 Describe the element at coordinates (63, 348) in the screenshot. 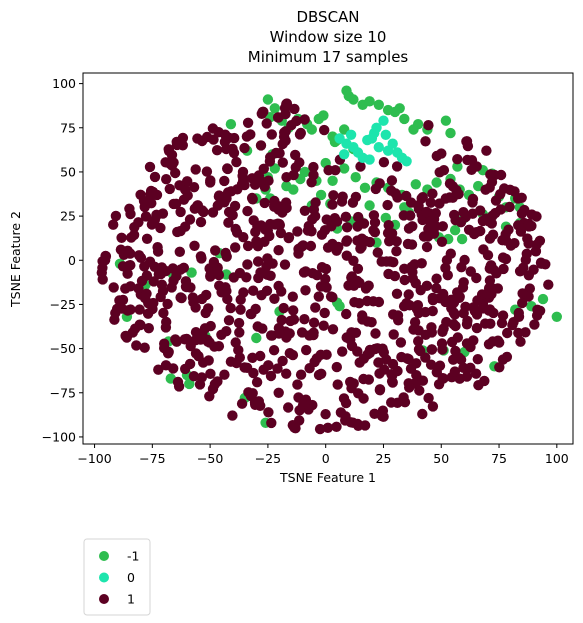

I see `y-tick-label: −50` at that location.